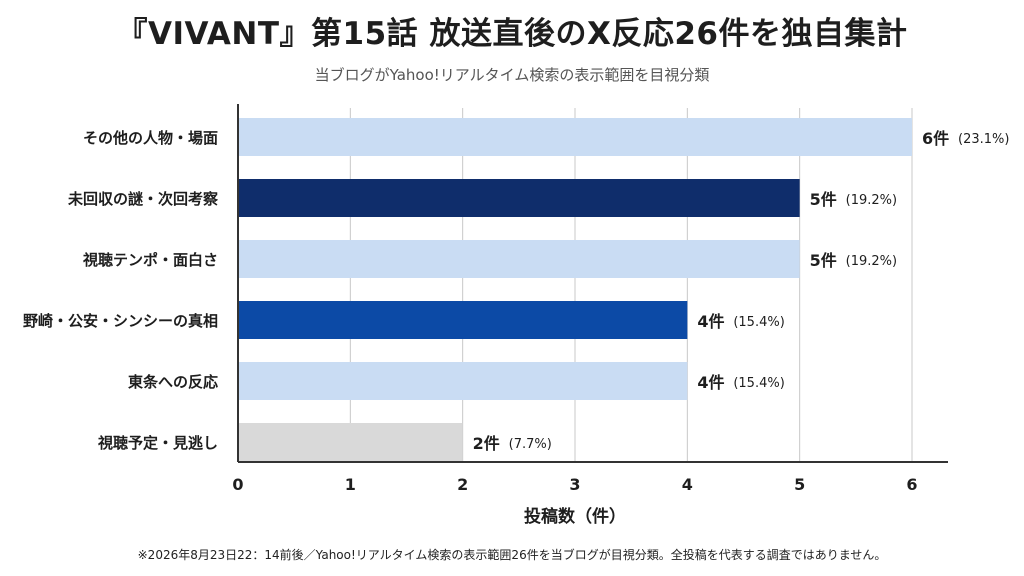 This screenshot has width=1024, height=576. Describe the element at coordinates (512, 34) in the screenshot. I see `chart-title: 『VIVANT』第15話 放送直後のX反応26件を独自集計` at that location.